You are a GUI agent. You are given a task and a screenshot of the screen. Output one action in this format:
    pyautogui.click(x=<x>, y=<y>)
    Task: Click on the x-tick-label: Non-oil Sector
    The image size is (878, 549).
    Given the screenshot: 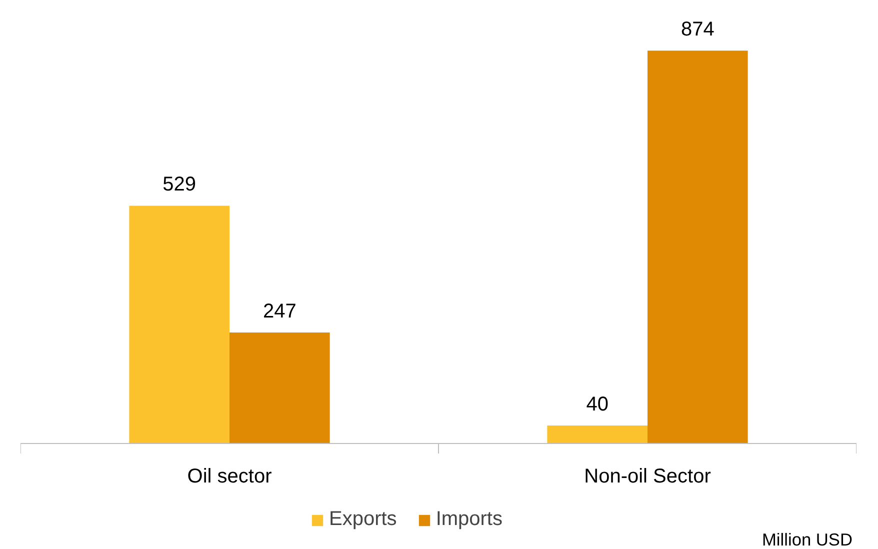 What is the action you would take?
    pyautogui.click(x=648, y=476)
    